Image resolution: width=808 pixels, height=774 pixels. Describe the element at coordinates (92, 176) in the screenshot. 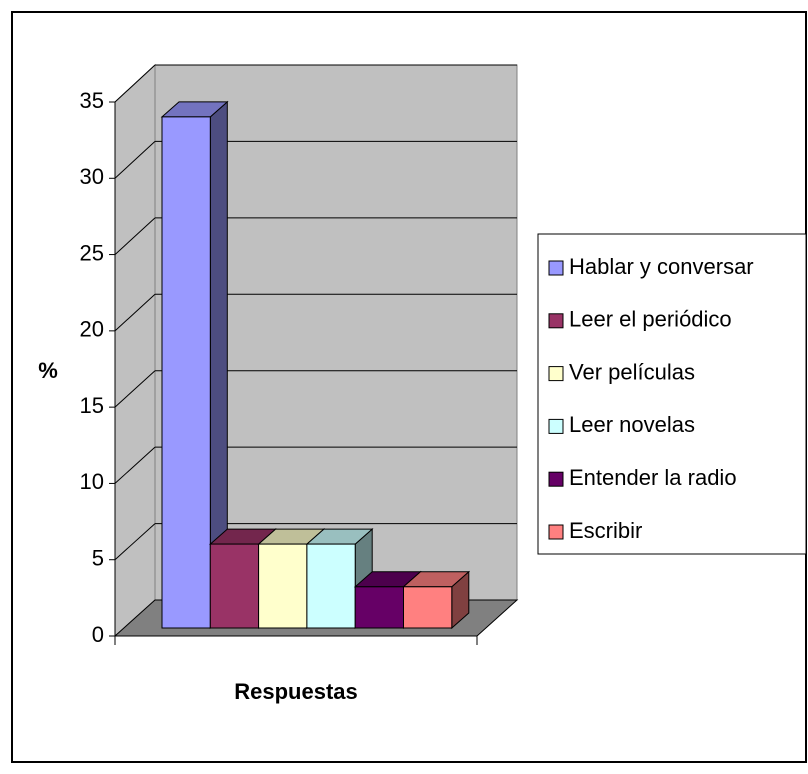

I see `y-tick-label: 30` at that location.